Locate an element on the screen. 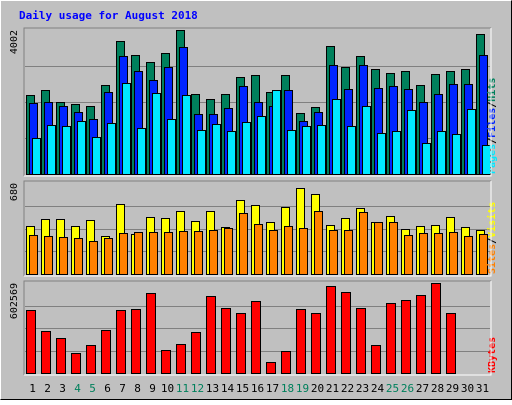  panel-1-legend: Pages/Files/Hits is located at coordinates (492, 126).